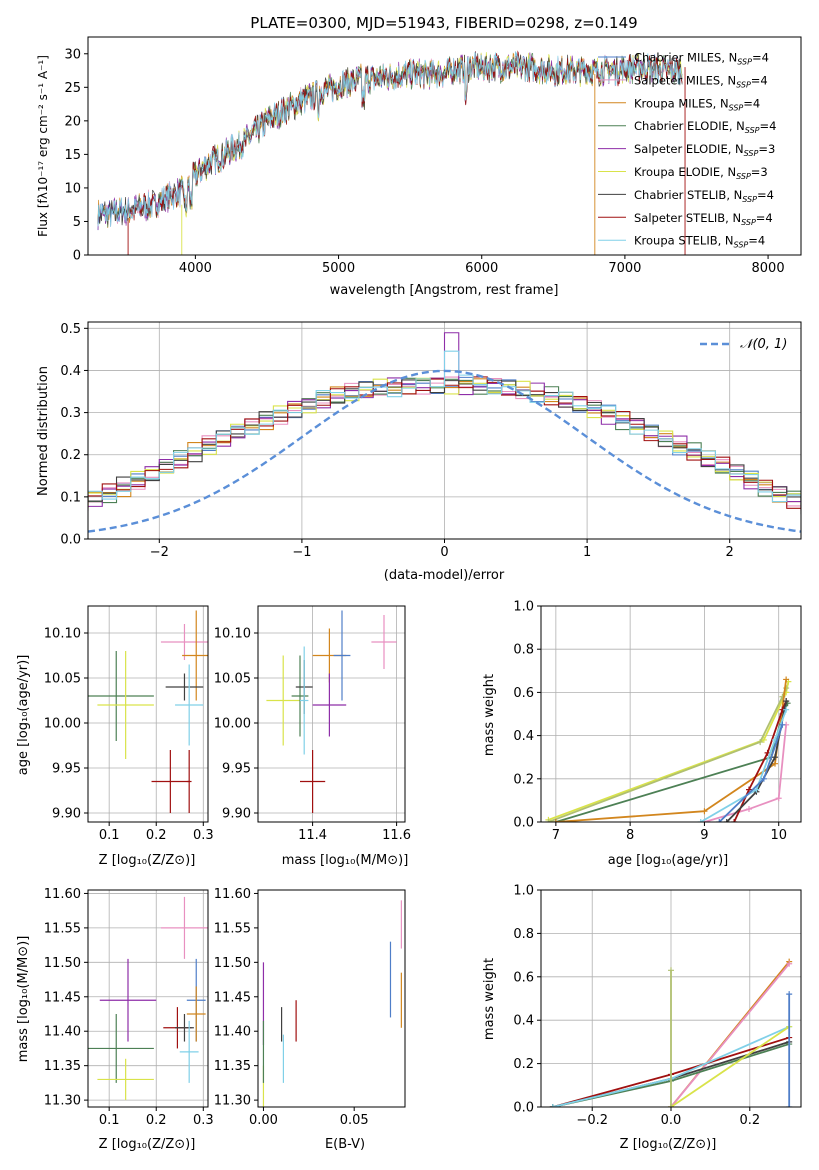  Describe the element at coordinates (70, 329) in the screenshot. I see `y-tick-label: 0.5` at that location.